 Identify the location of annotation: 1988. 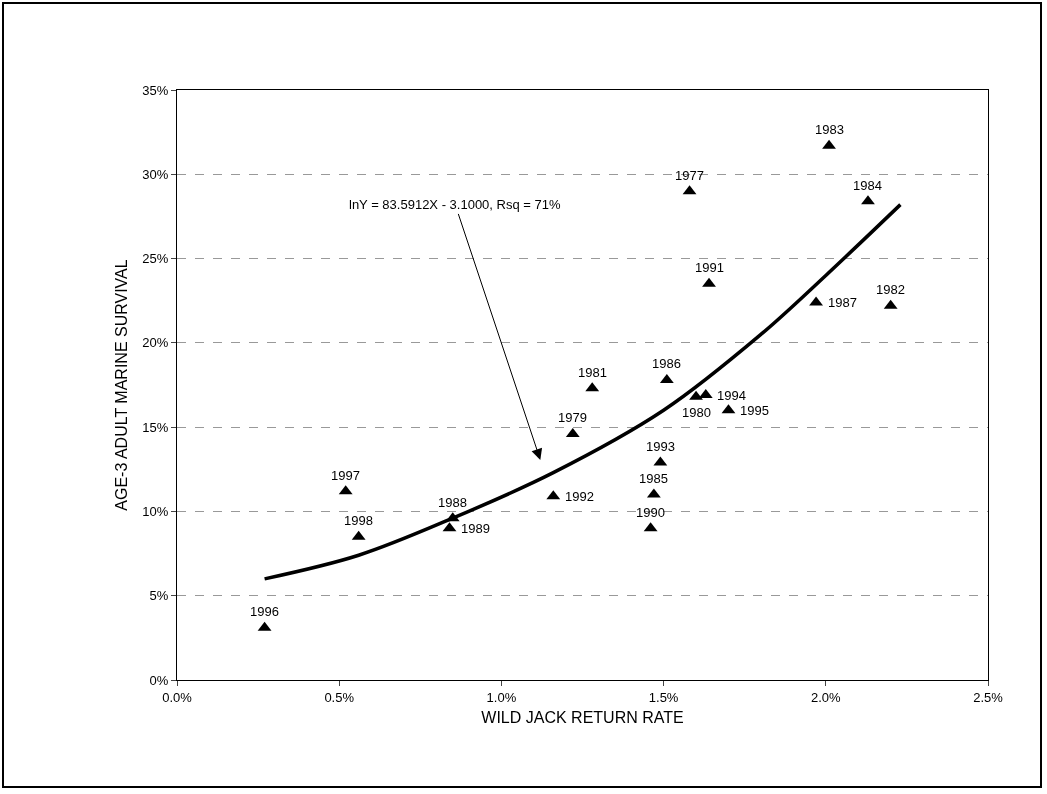
(452, 502).